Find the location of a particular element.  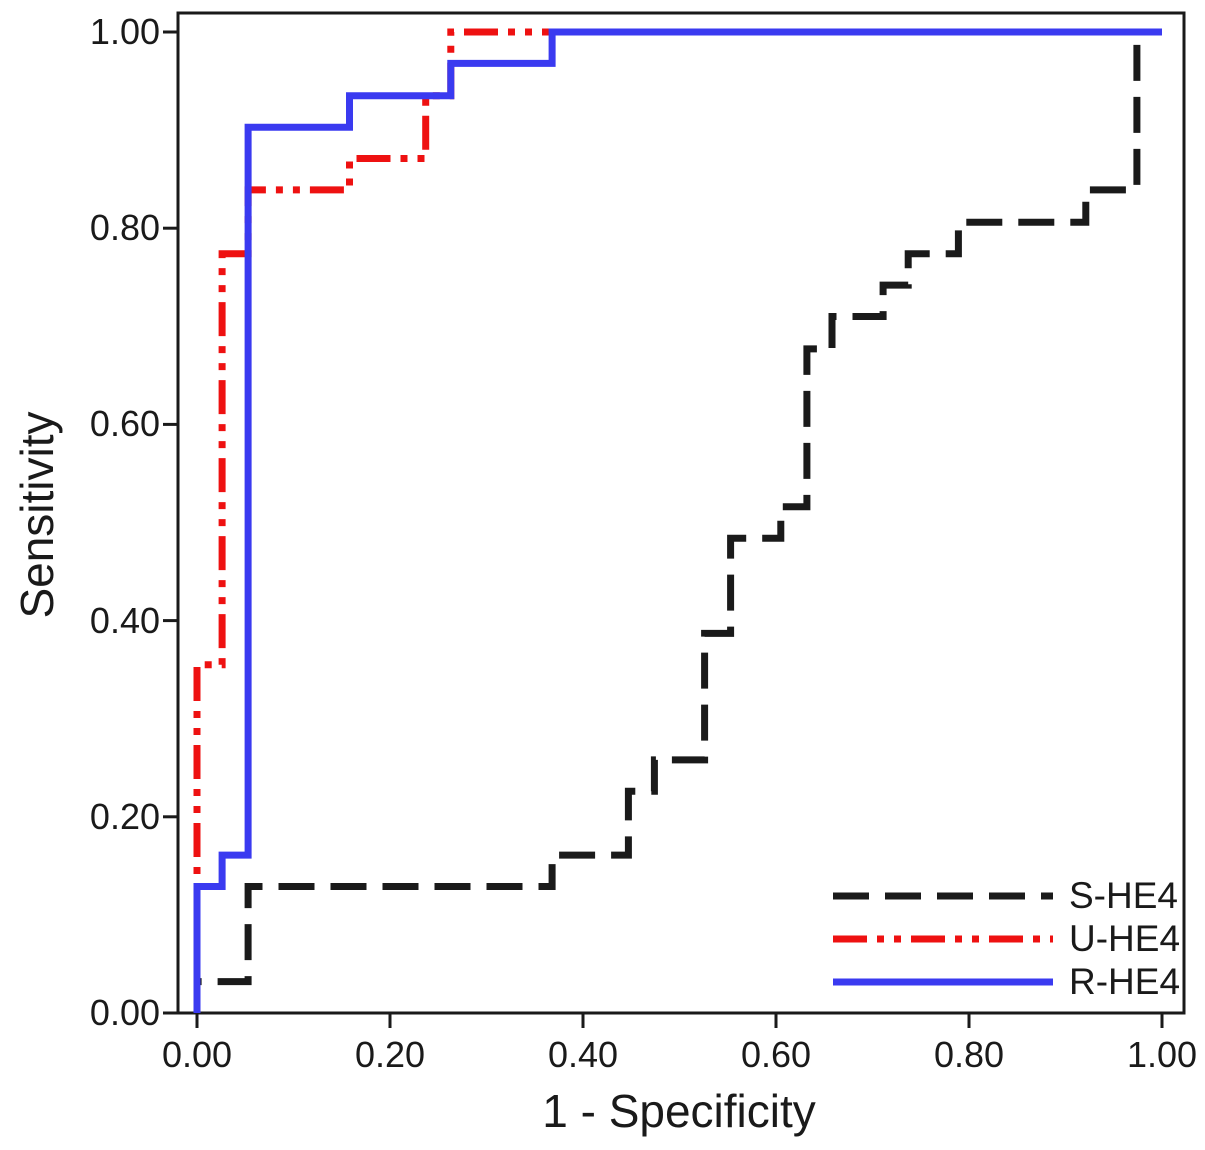

x-tick-label: 0.00 is located at coordinates (197, 1054).